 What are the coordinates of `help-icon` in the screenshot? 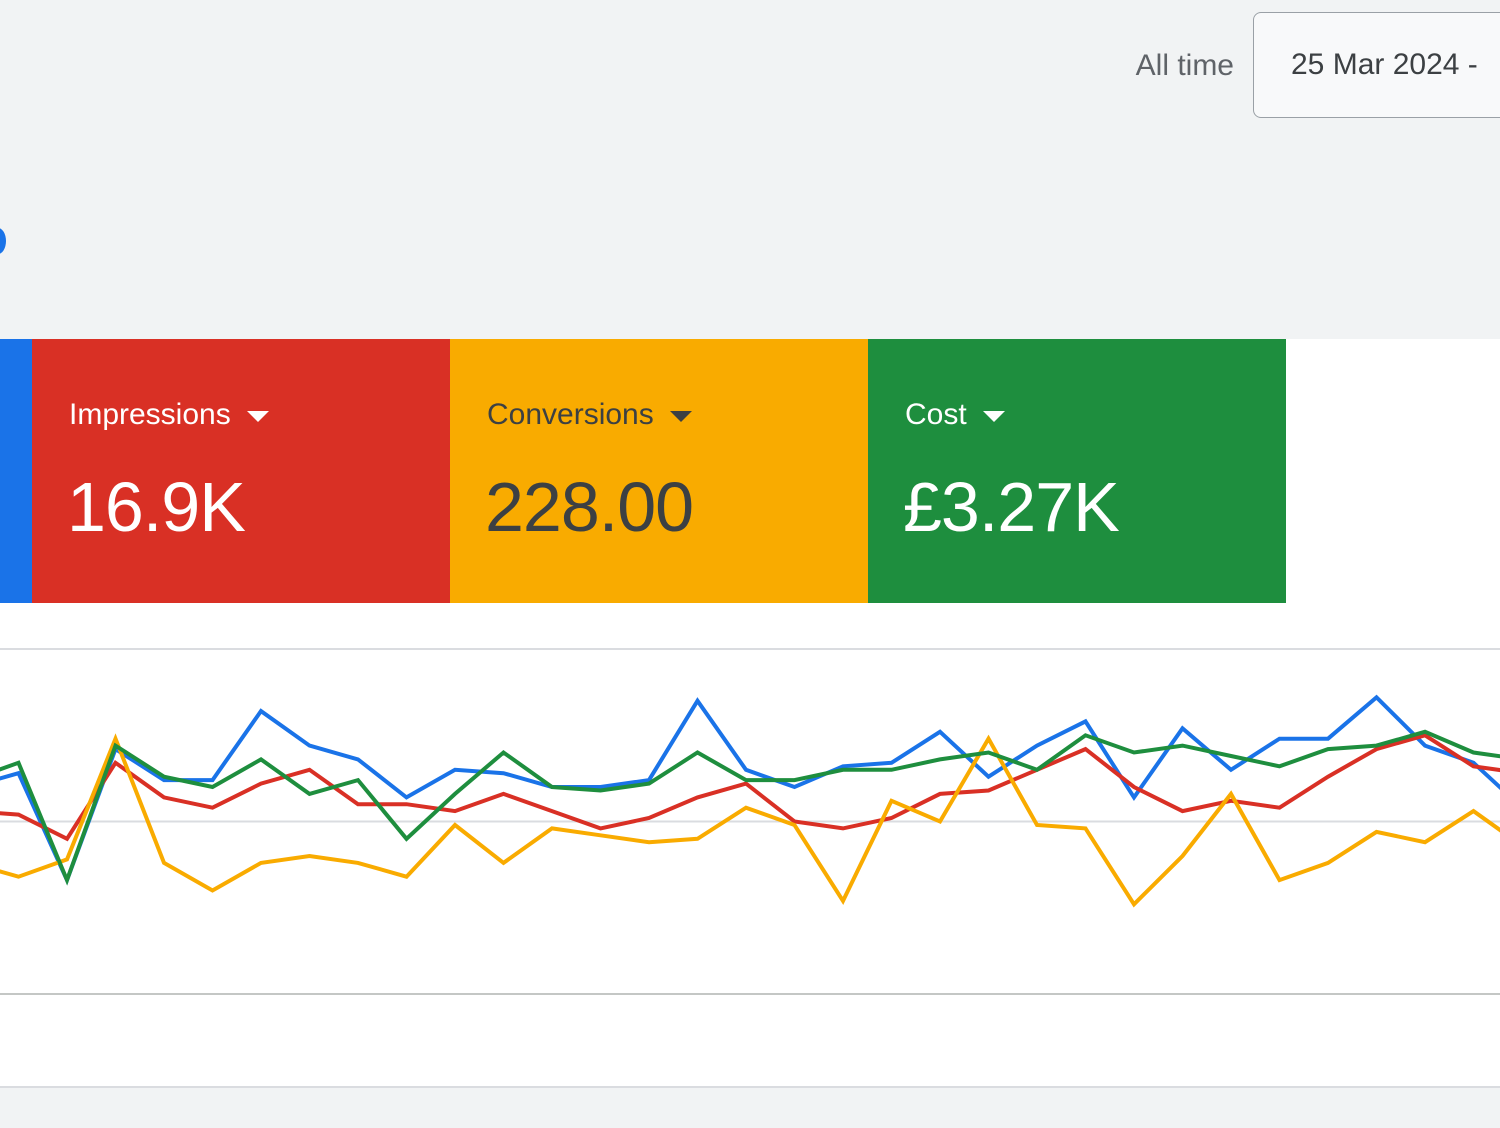 It's located at (3, 241).